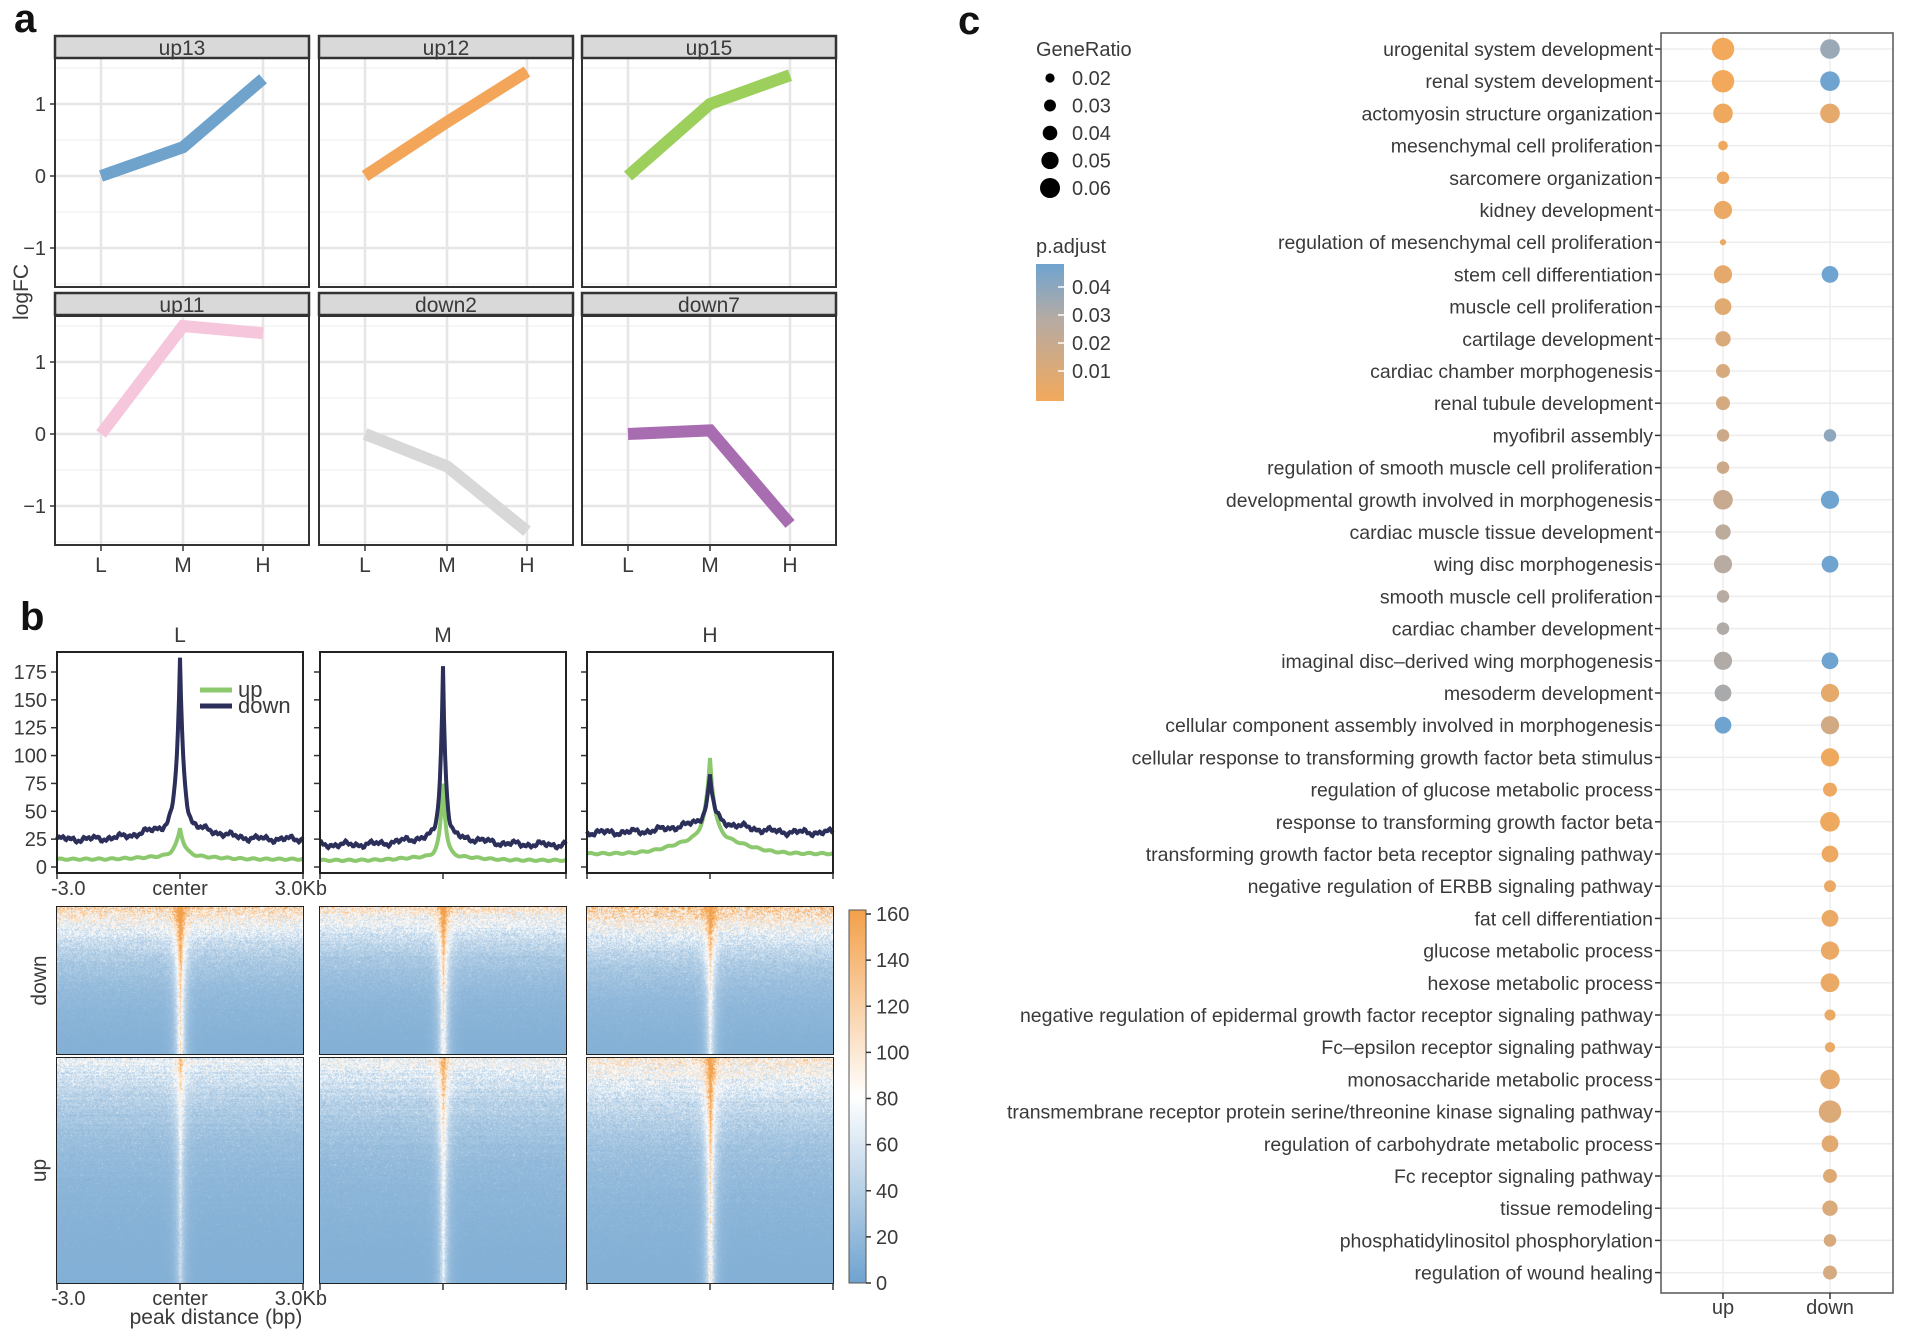  Describe the element at coordinates (446, 482) in the screenshot. I see `trend-line-down2` at that location.